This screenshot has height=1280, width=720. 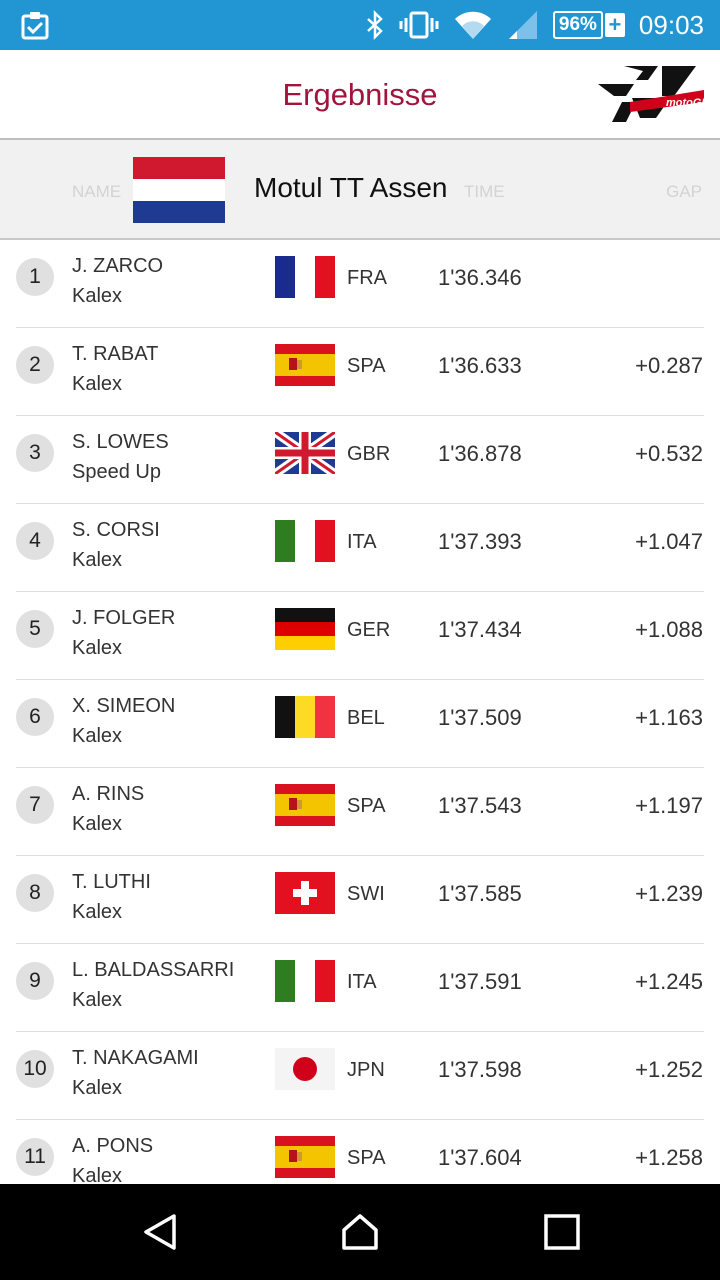 I want to click on gap-value: +1.252, so click(x=669, y=1069).